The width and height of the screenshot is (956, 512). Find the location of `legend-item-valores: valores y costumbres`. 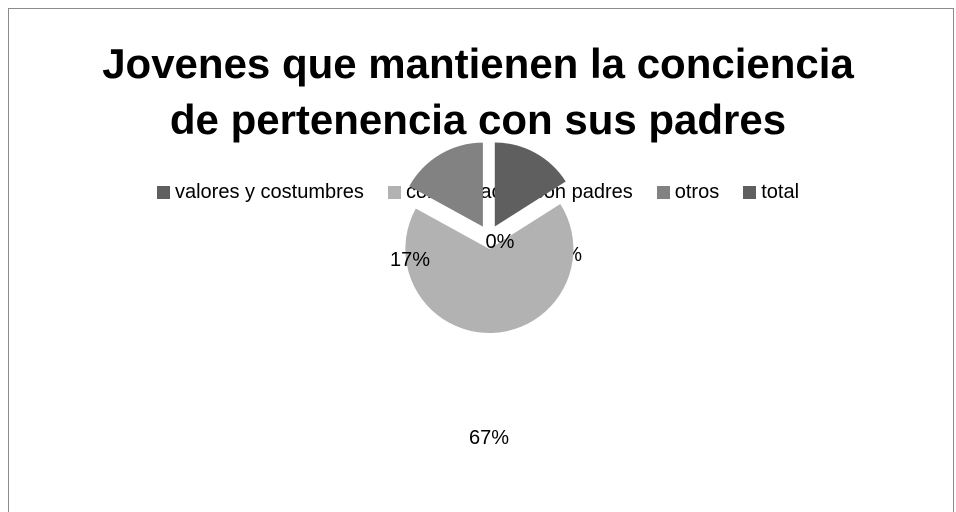

legend-item-valores: valores y costumbres is located at coordinates (260, 192).